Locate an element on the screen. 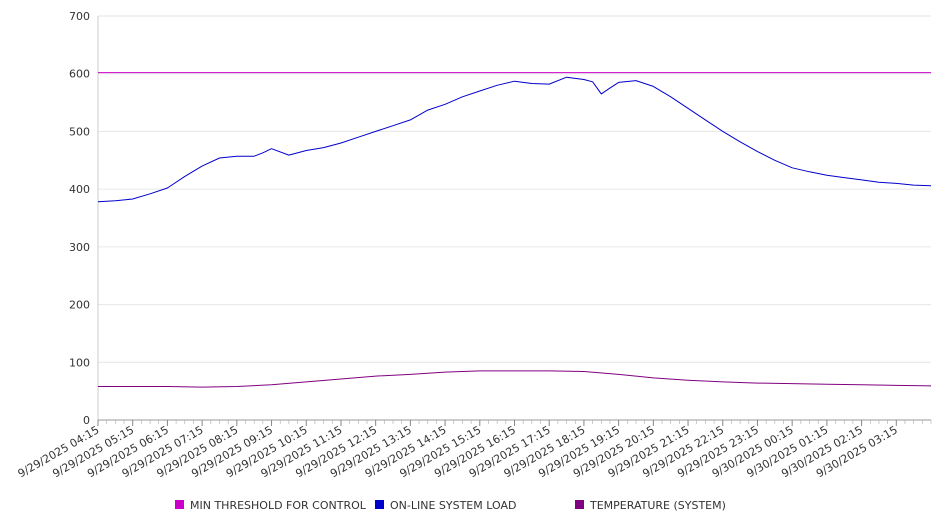 Image resolution: width=946 pixels, height=526 pixels. legend-label: MIN THRESHOLD FOR CONTROL is located at coordinates (278, 505).